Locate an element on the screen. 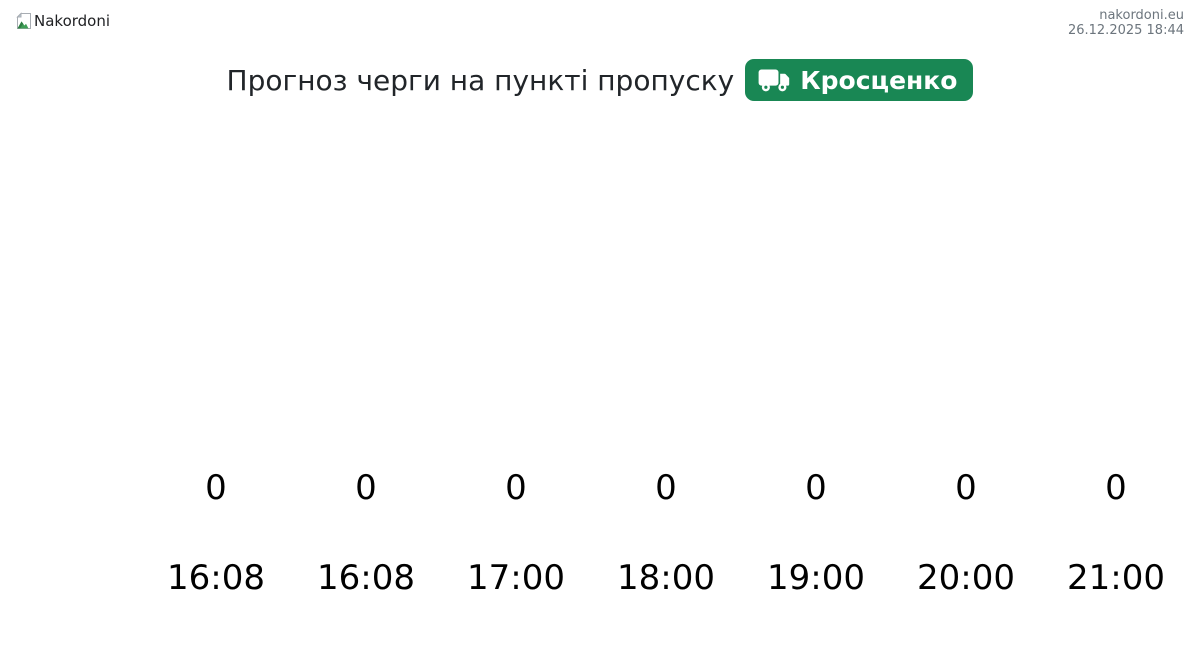 The height and width of the screenshot is (651, 1200). values-row: 0 0 0 0 0 0 0 is located at coordinates (666, 488).